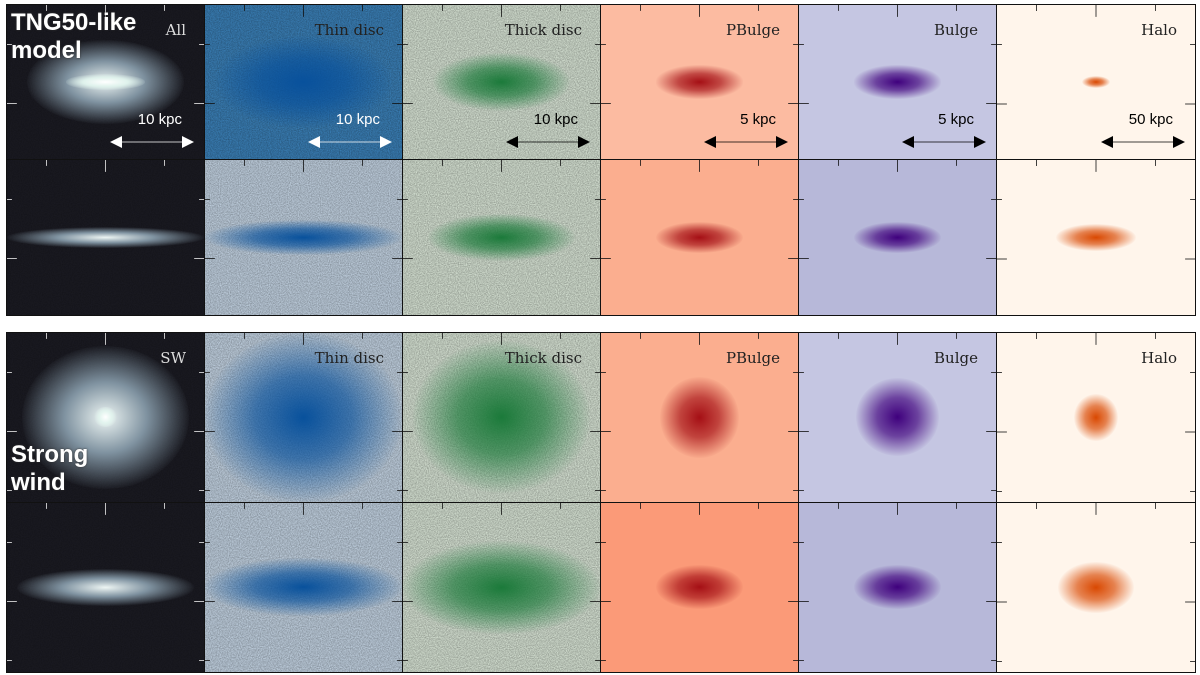 The height and width of the screenshot is (675, 1200). I want to click on panel-thick-face-on: Thick disc, so click(502, 418).